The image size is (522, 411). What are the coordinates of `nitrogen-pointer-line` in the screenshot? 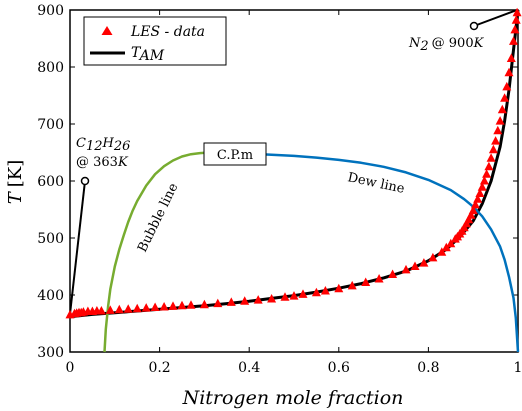 It's located at (495, 18).